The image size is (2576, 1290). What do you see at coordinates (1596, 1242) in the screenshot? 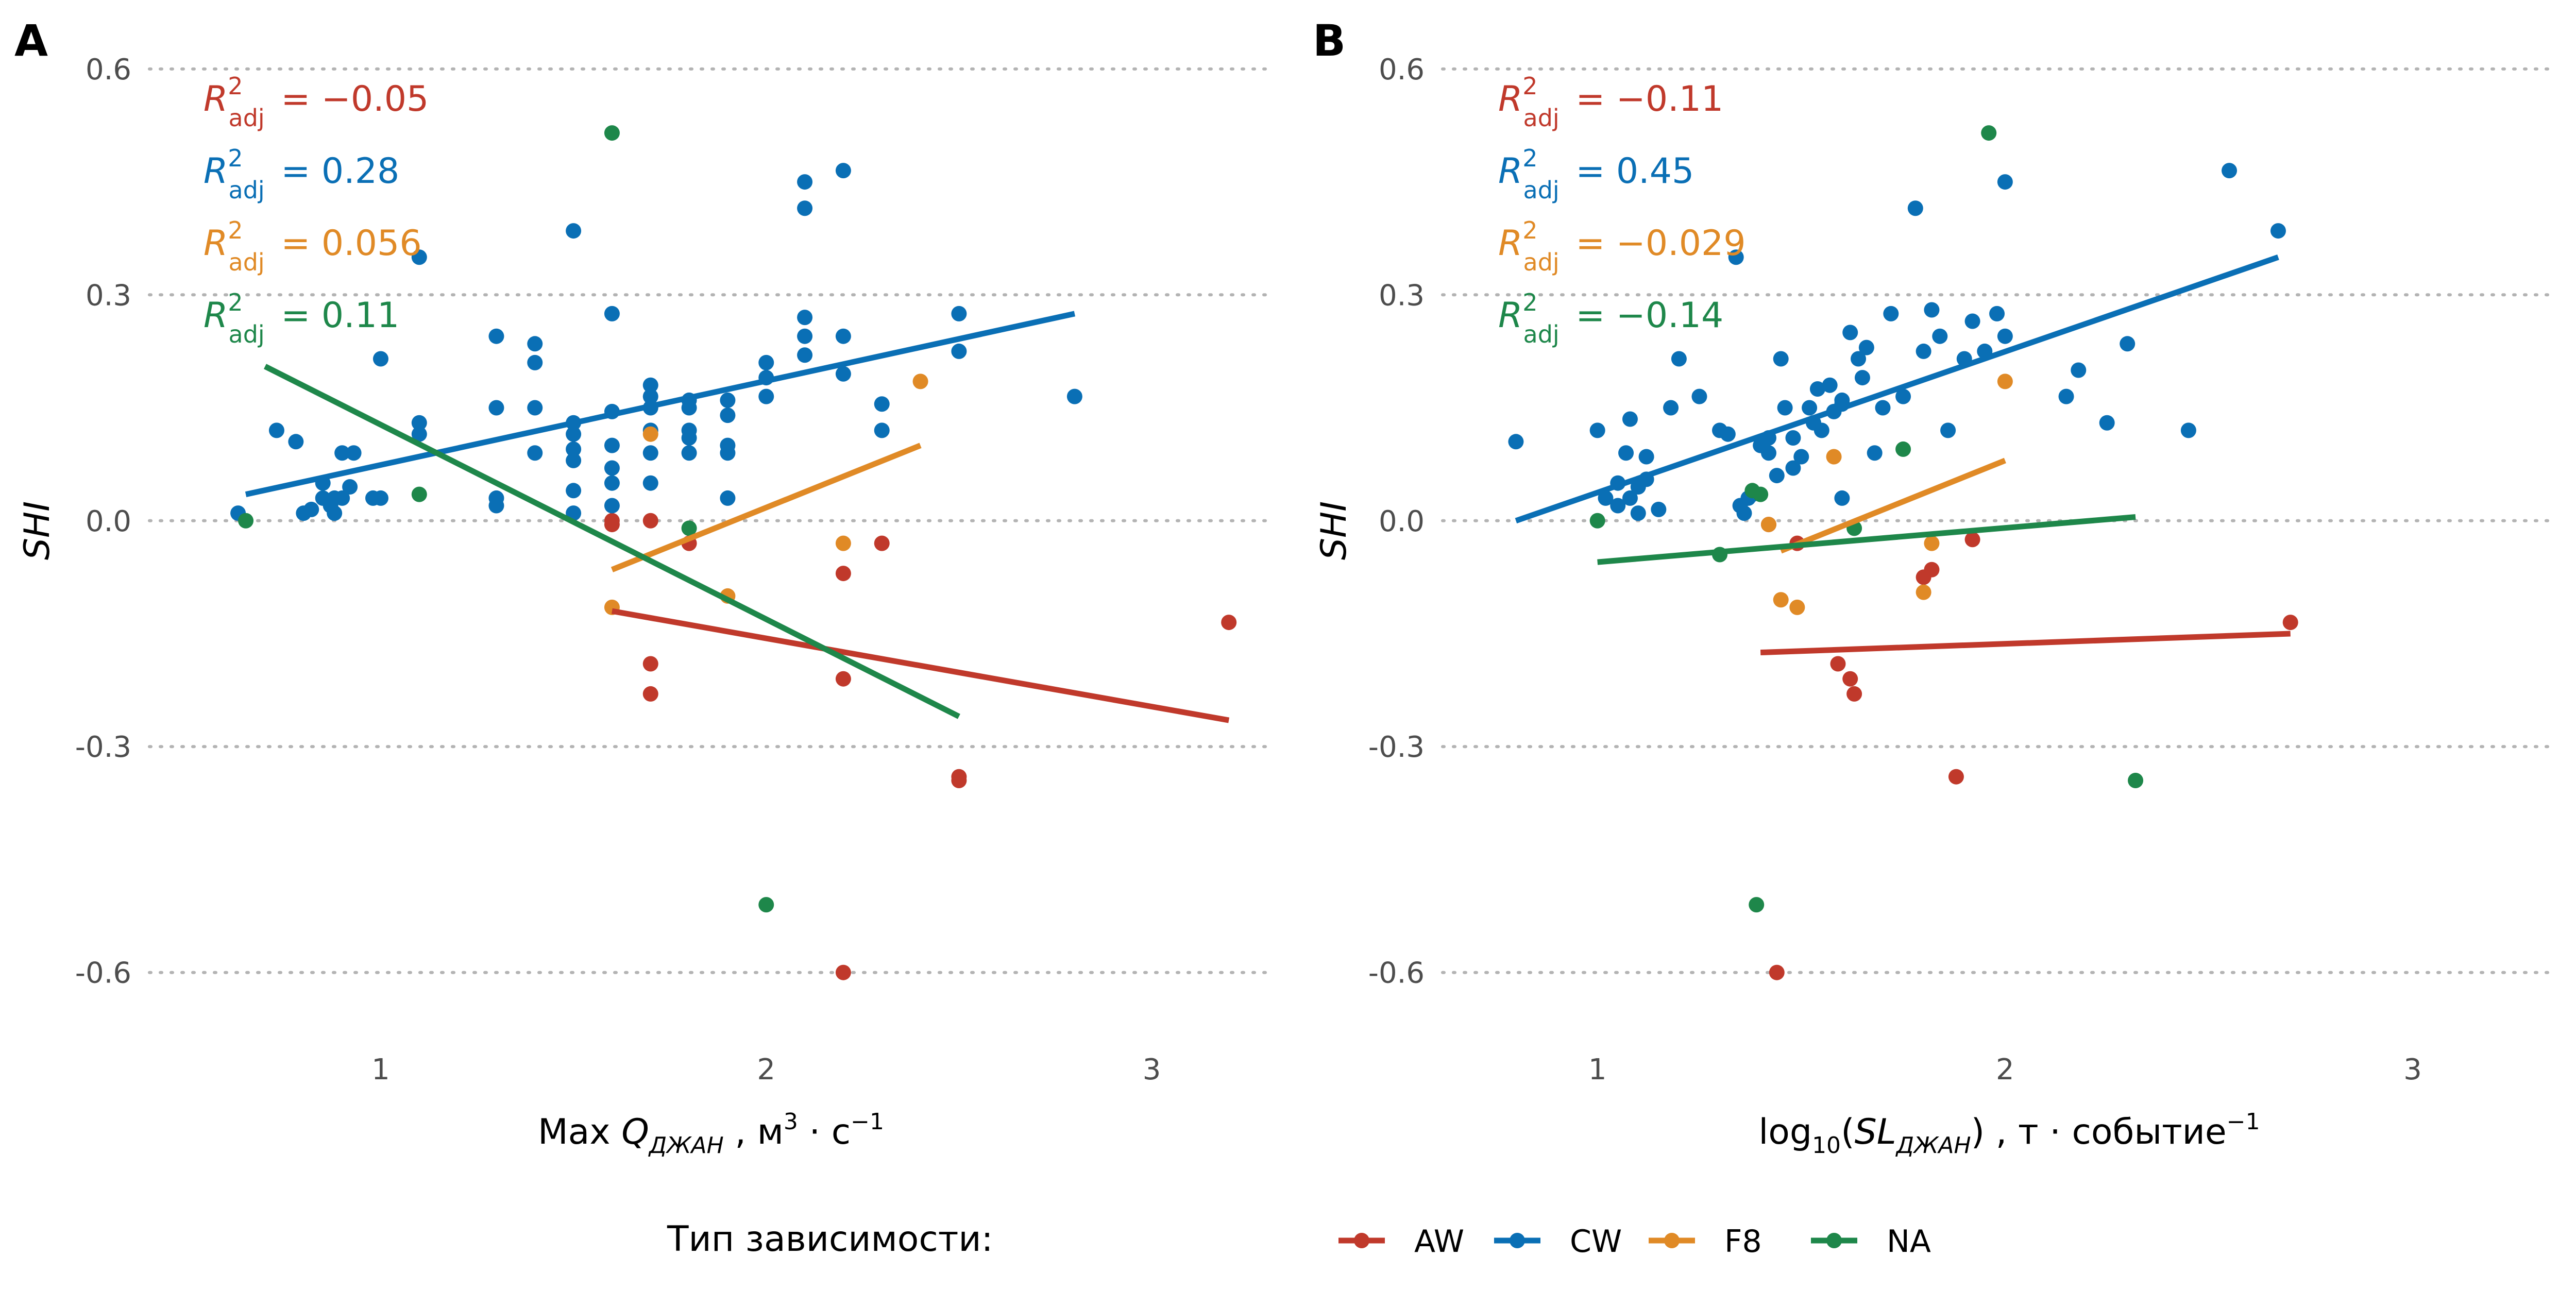
I see `legend-label-cw: CW` at bounding box center [1596, 1242].